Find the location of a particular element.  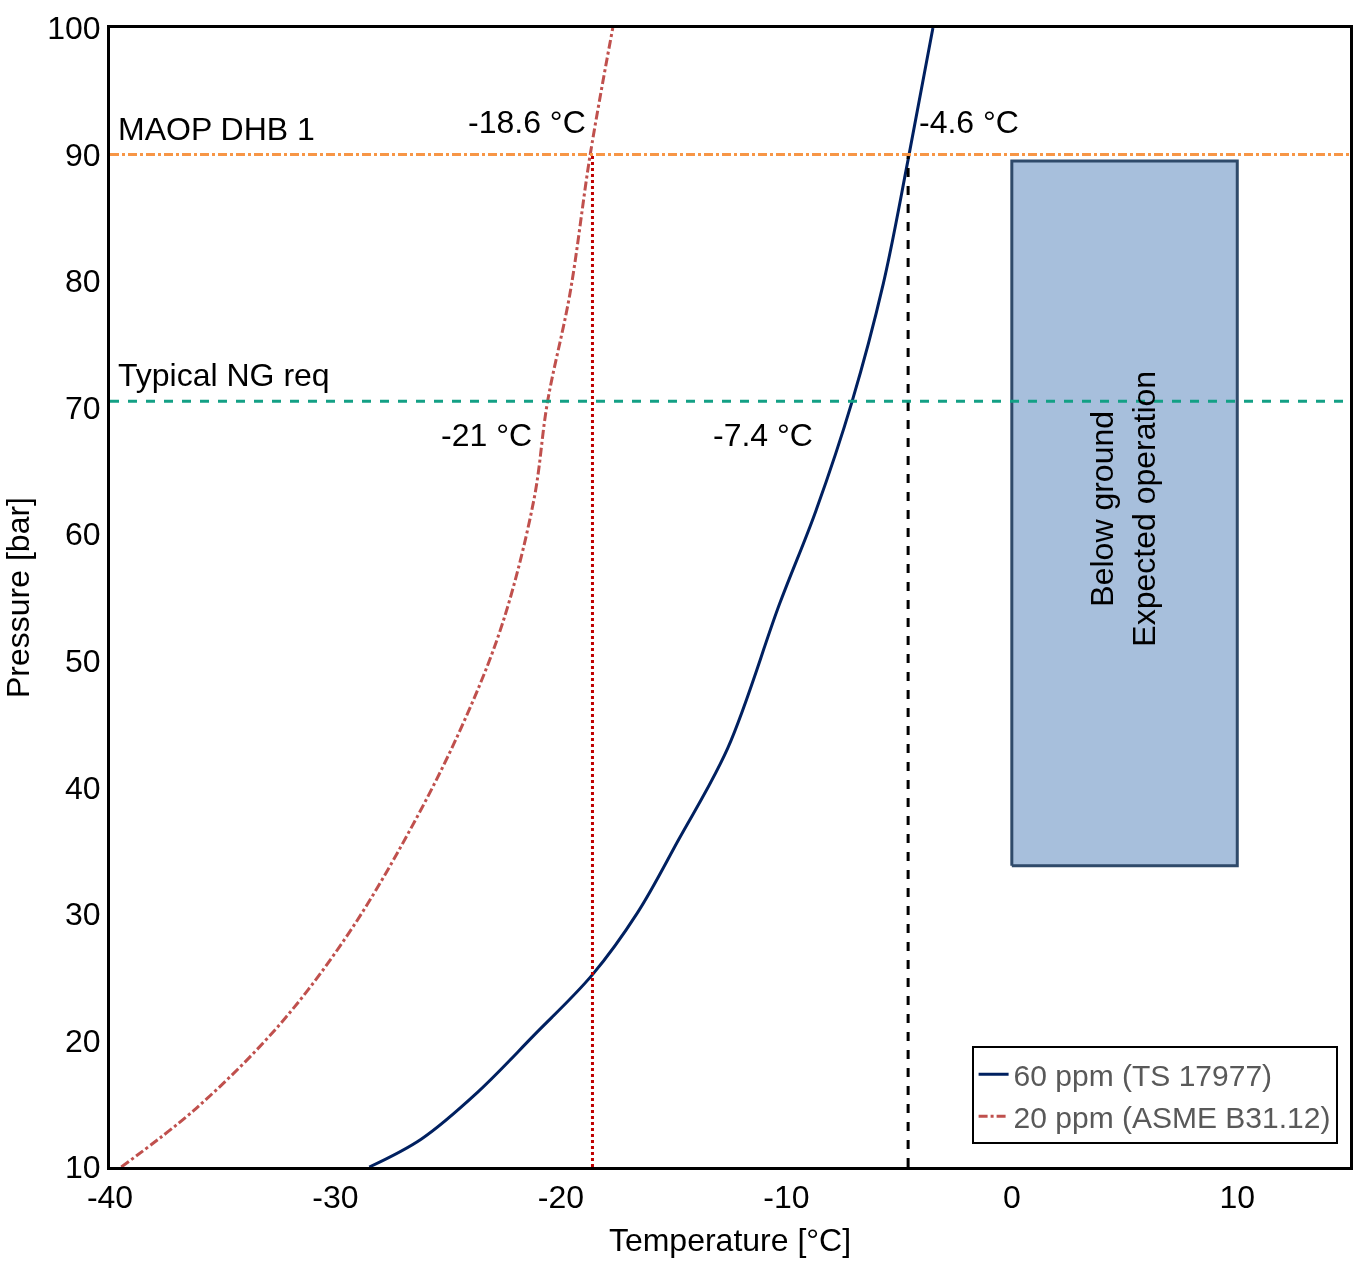

annotation: -4.6 °C is located at coordinates (969, 122).